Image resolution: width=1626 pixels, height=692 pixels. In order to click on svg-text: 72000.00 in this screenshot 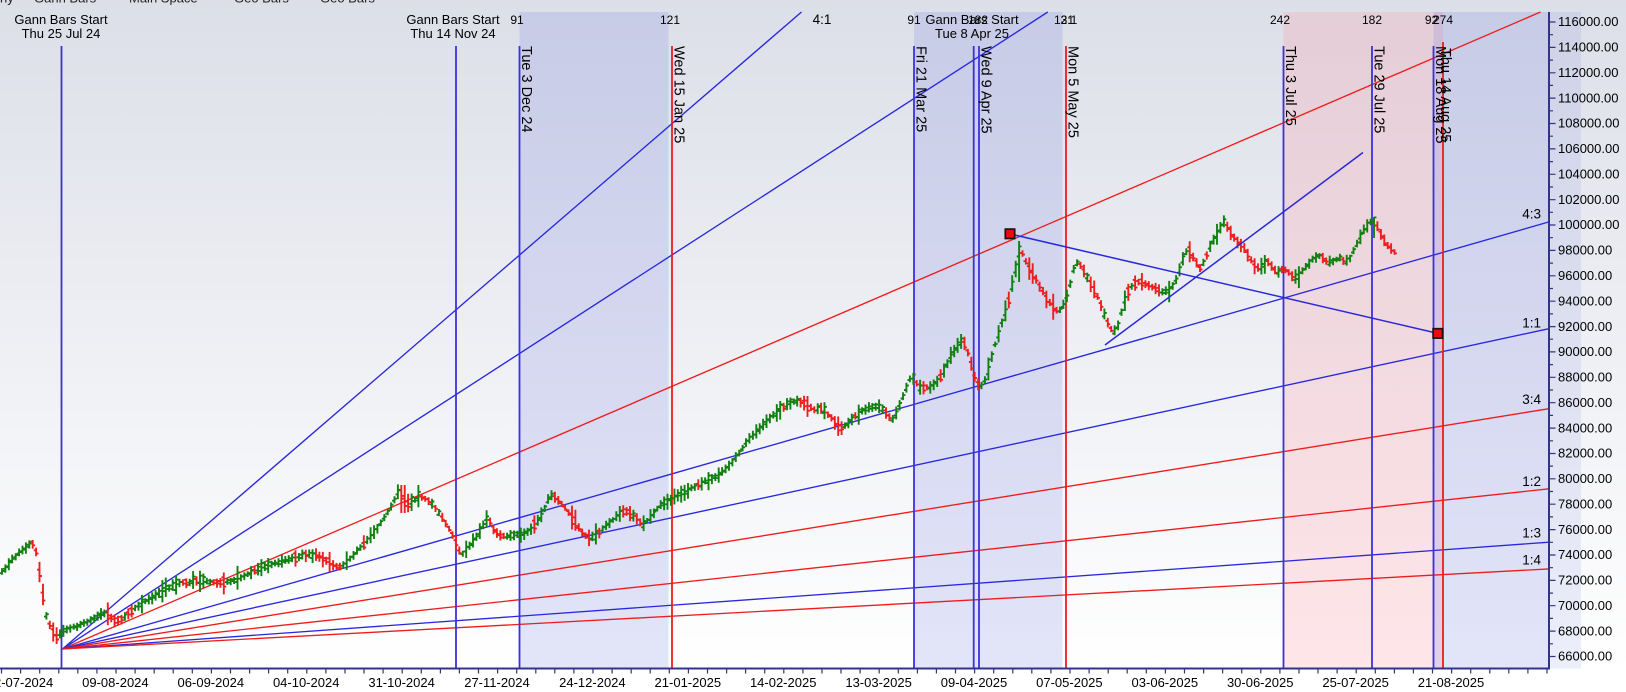, I will do `click(1585, 580)`.